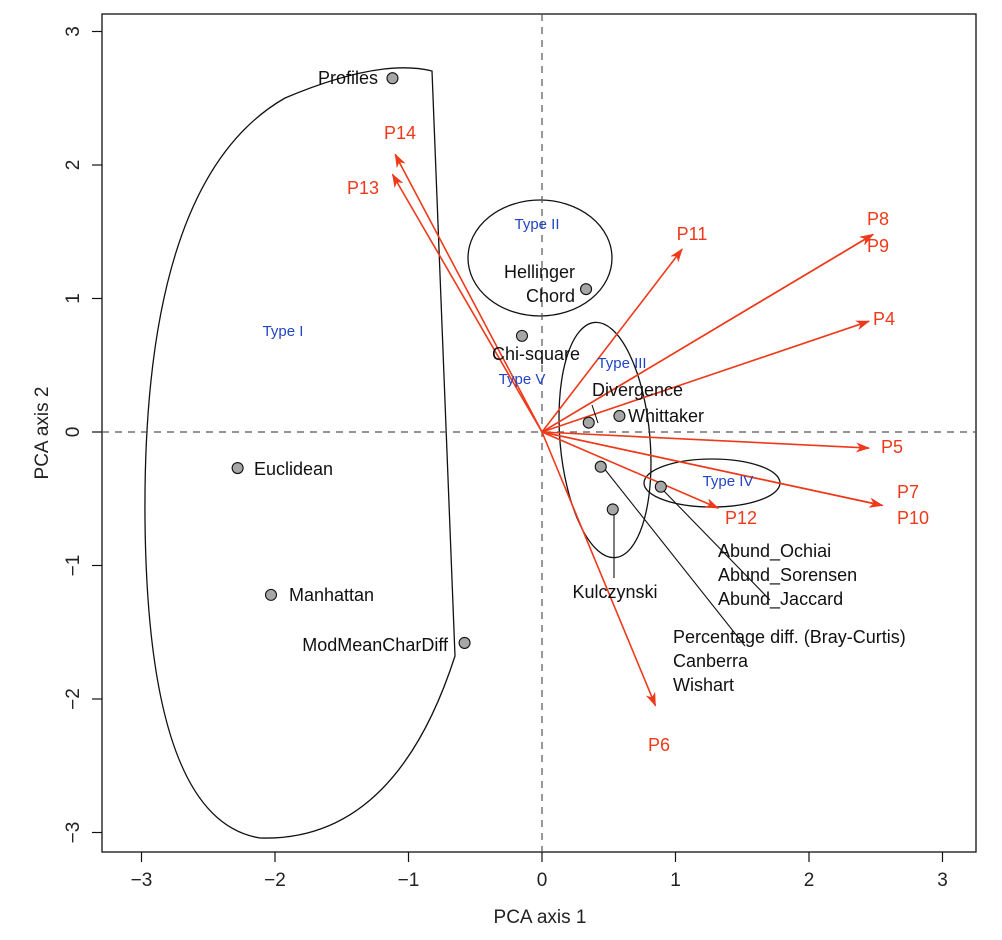 Image resolution: width=1002 pixels, height=940 pixels. I want to click on arrow-label-p11: P11, so click(692, 234).